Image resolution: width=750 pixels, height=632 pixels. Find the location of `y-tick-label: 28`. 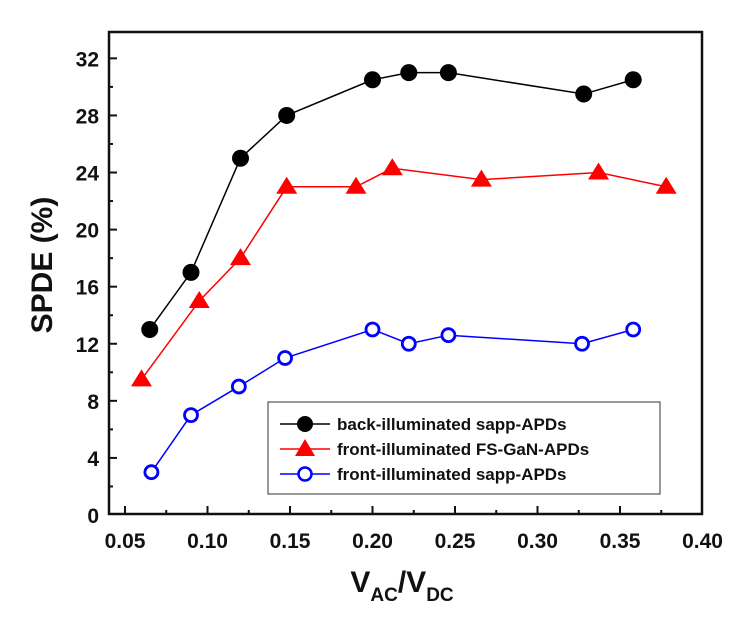

y-tick-label: 28 is located at coordinates (88, 116).